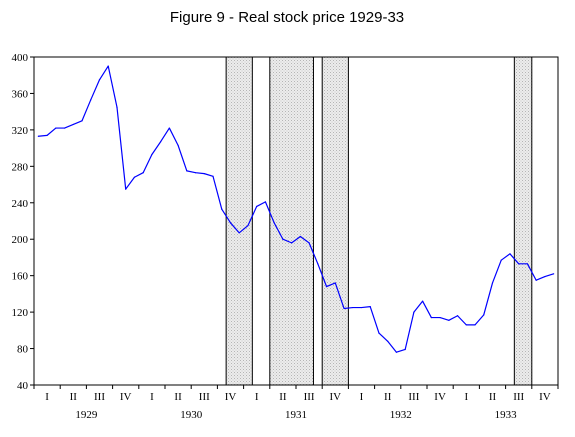  What do you see at coordinates (506, 415) in the screenshot?
I see `year-label: 1933` at bounding box center [506, 415].